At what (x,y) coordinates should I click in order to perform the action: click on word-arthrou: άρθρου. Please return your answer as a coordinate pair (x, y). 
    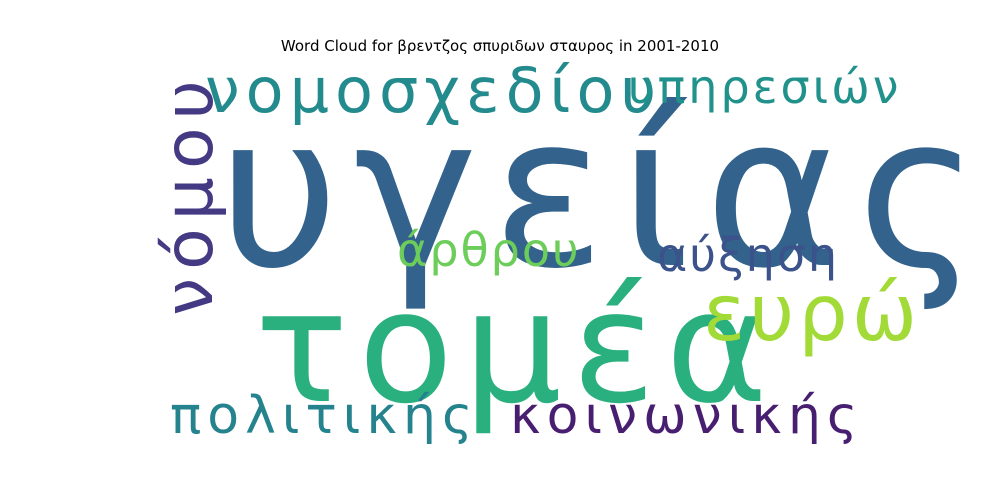
    Looking at the image, I should click on (489, 250).